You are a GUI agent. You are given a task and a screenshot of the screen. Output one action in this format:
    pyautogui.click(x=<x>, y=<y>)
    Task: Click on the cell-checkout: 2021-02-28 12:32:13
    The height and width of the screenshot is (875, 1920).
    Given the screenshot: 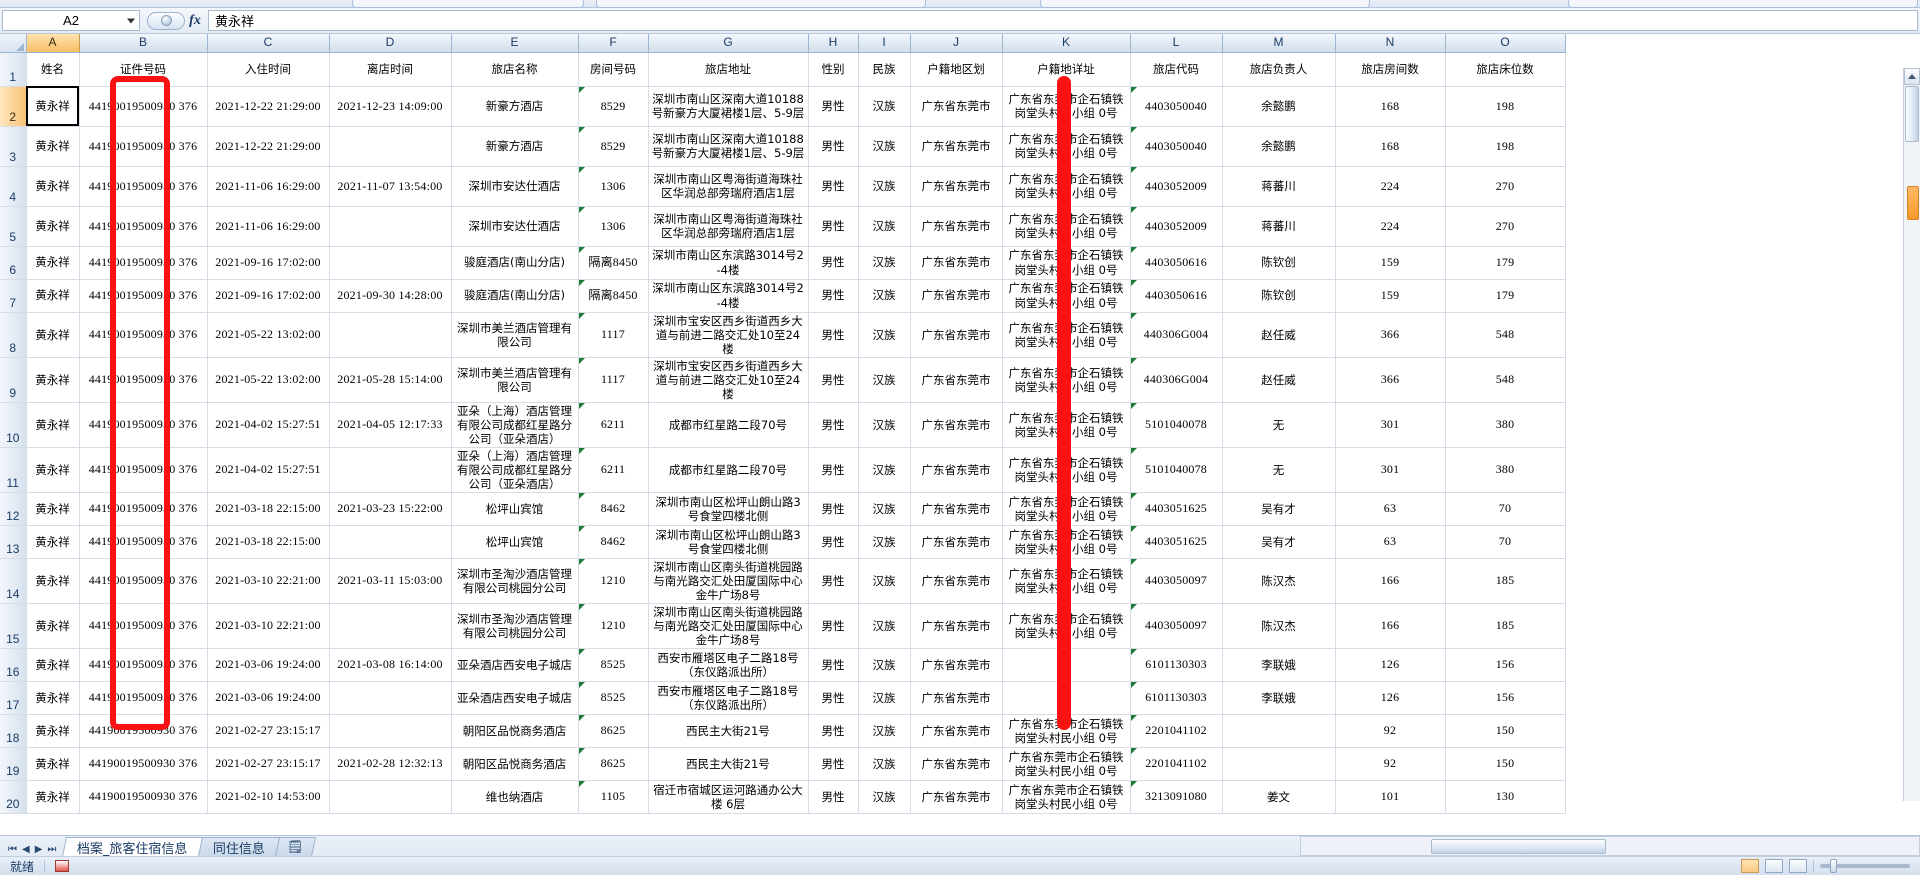 What is the action you would take?
    pyautogui.click(x=390, y=764)
    